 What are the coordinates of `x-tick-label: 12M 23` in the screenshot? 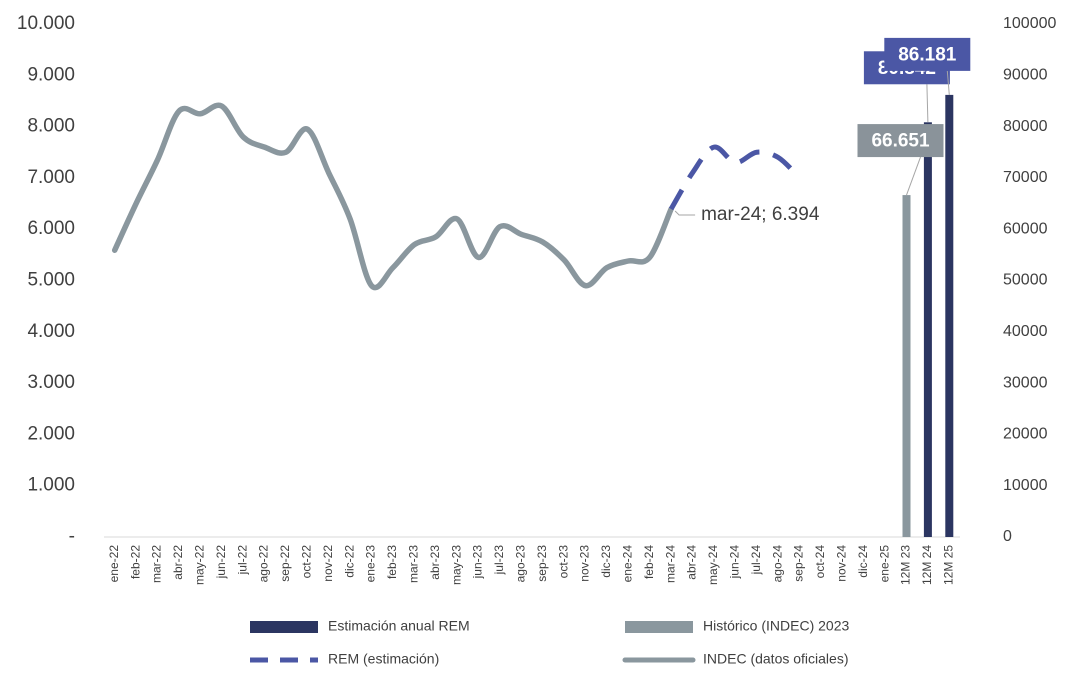 It's located at (906, 565).